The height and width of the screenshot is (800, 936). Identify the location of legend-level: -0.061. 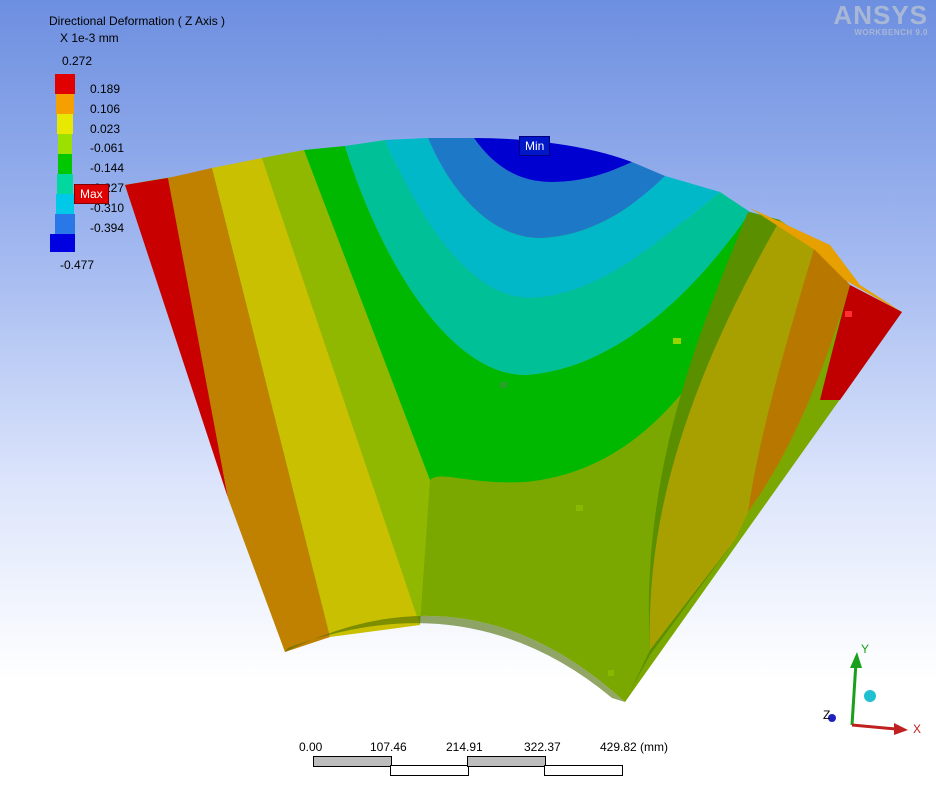
(107, 148).